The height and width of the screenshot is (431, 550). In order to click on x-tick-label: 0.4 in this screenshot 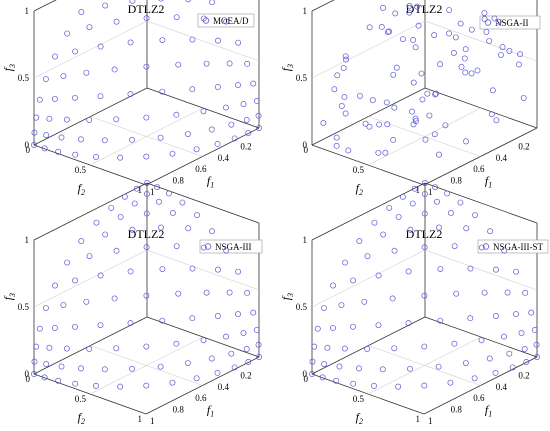, I will do `click(224, 158)`.